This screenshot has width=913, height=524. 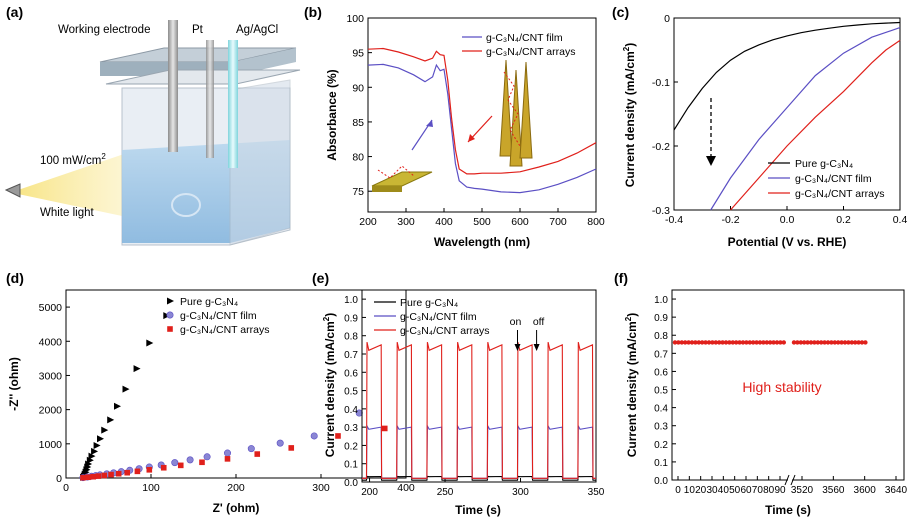 What do you see at coordinates (661, 147) in the screenshot?
I see `y-tick-label: -0.2` at bounding box center [661, 147].